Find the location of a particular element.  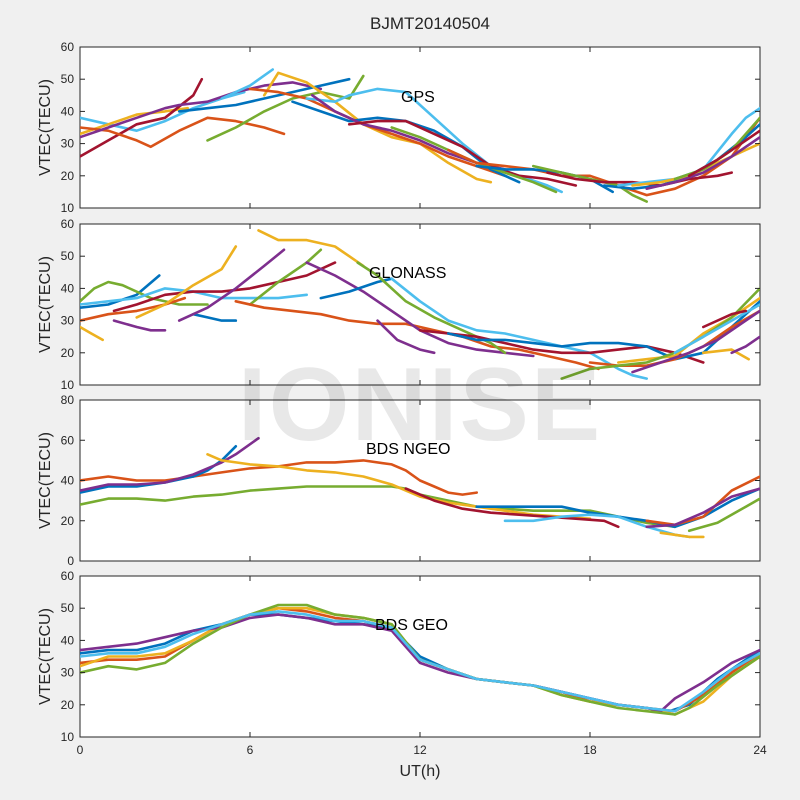

panel-annotation: BDS GEO is located at coordinates (411, 625).